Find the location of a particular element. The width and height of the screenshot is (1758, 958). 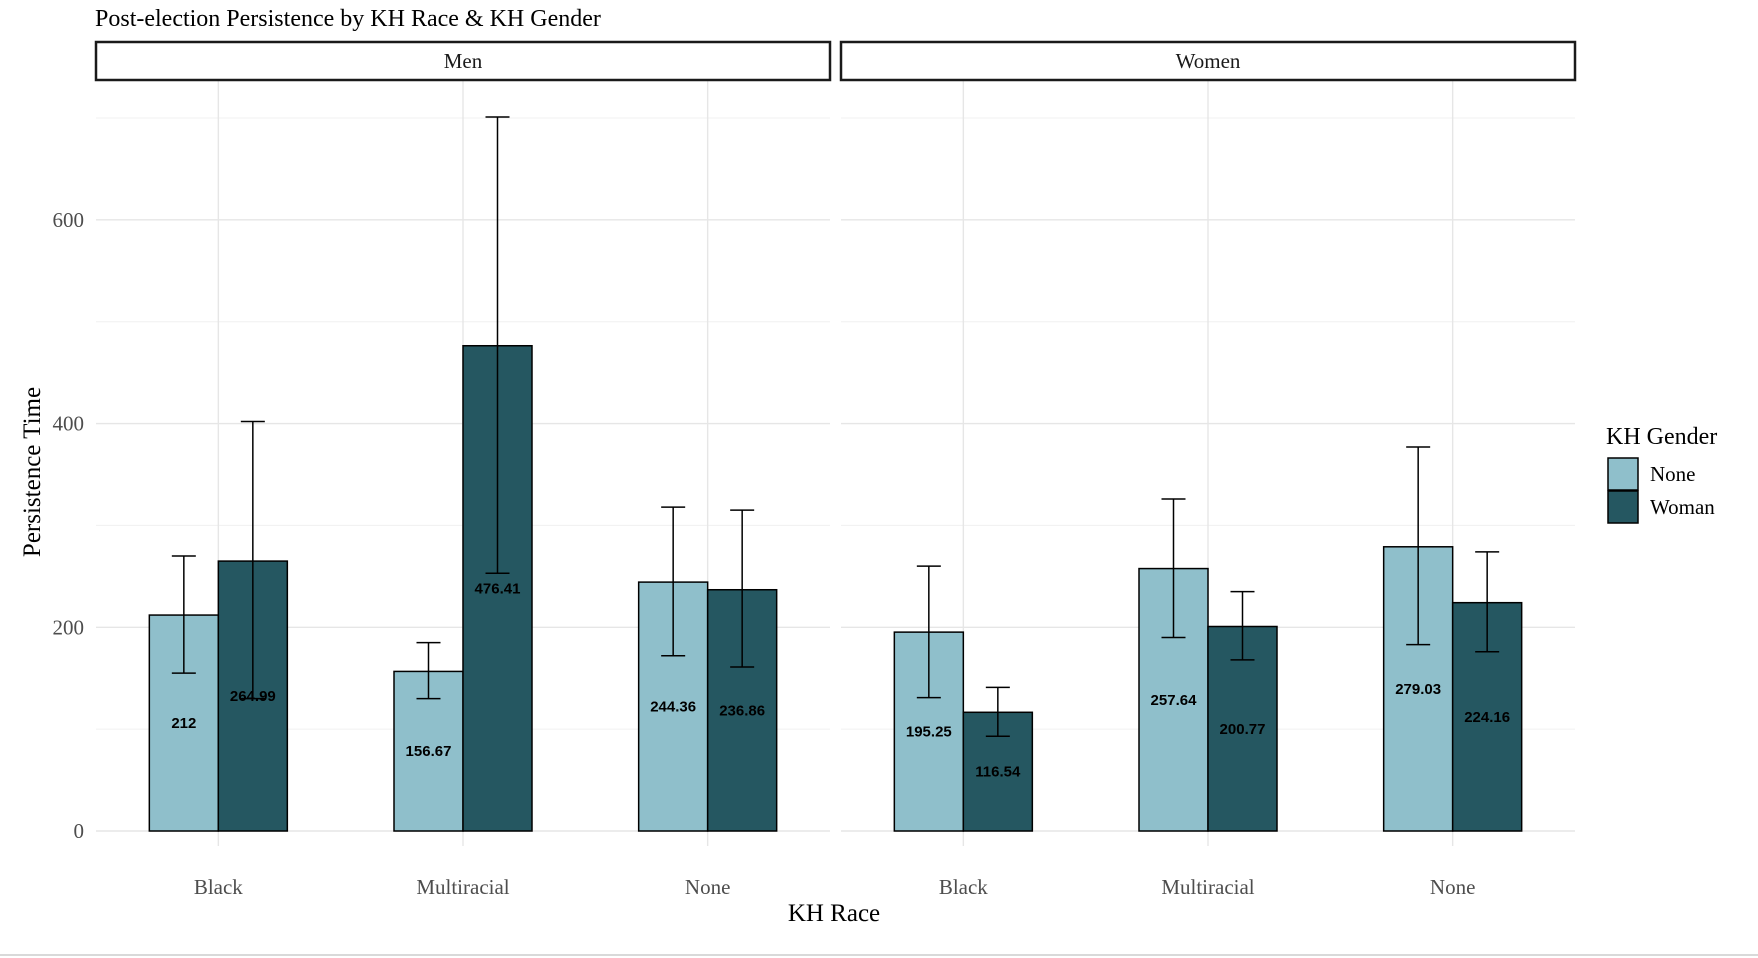

bar-value-label: 476.41 is located at coordinates (498, 588).